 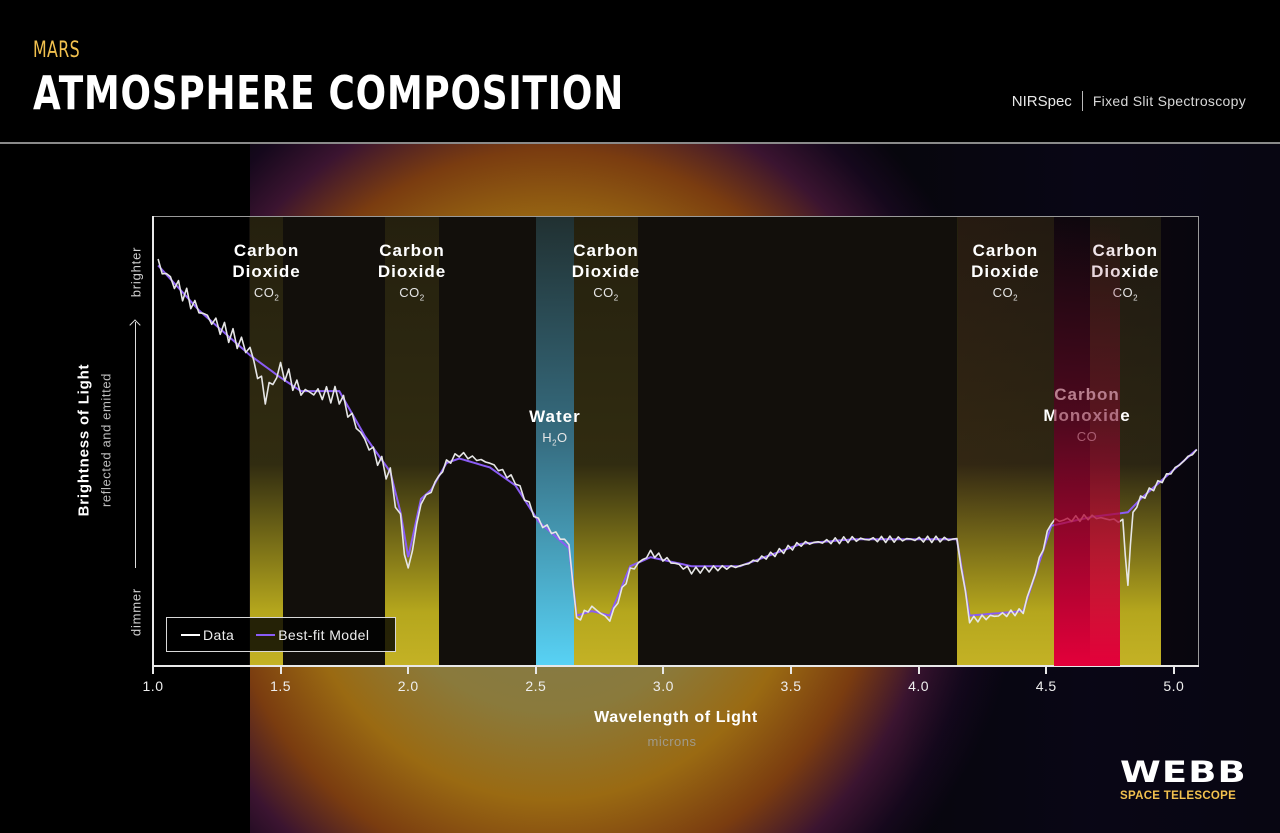 What do you see at coordinates (676, 717) in the screenshot?
I see `x-axis-title: Wavelength of Light` at bounding box center [676, 717].